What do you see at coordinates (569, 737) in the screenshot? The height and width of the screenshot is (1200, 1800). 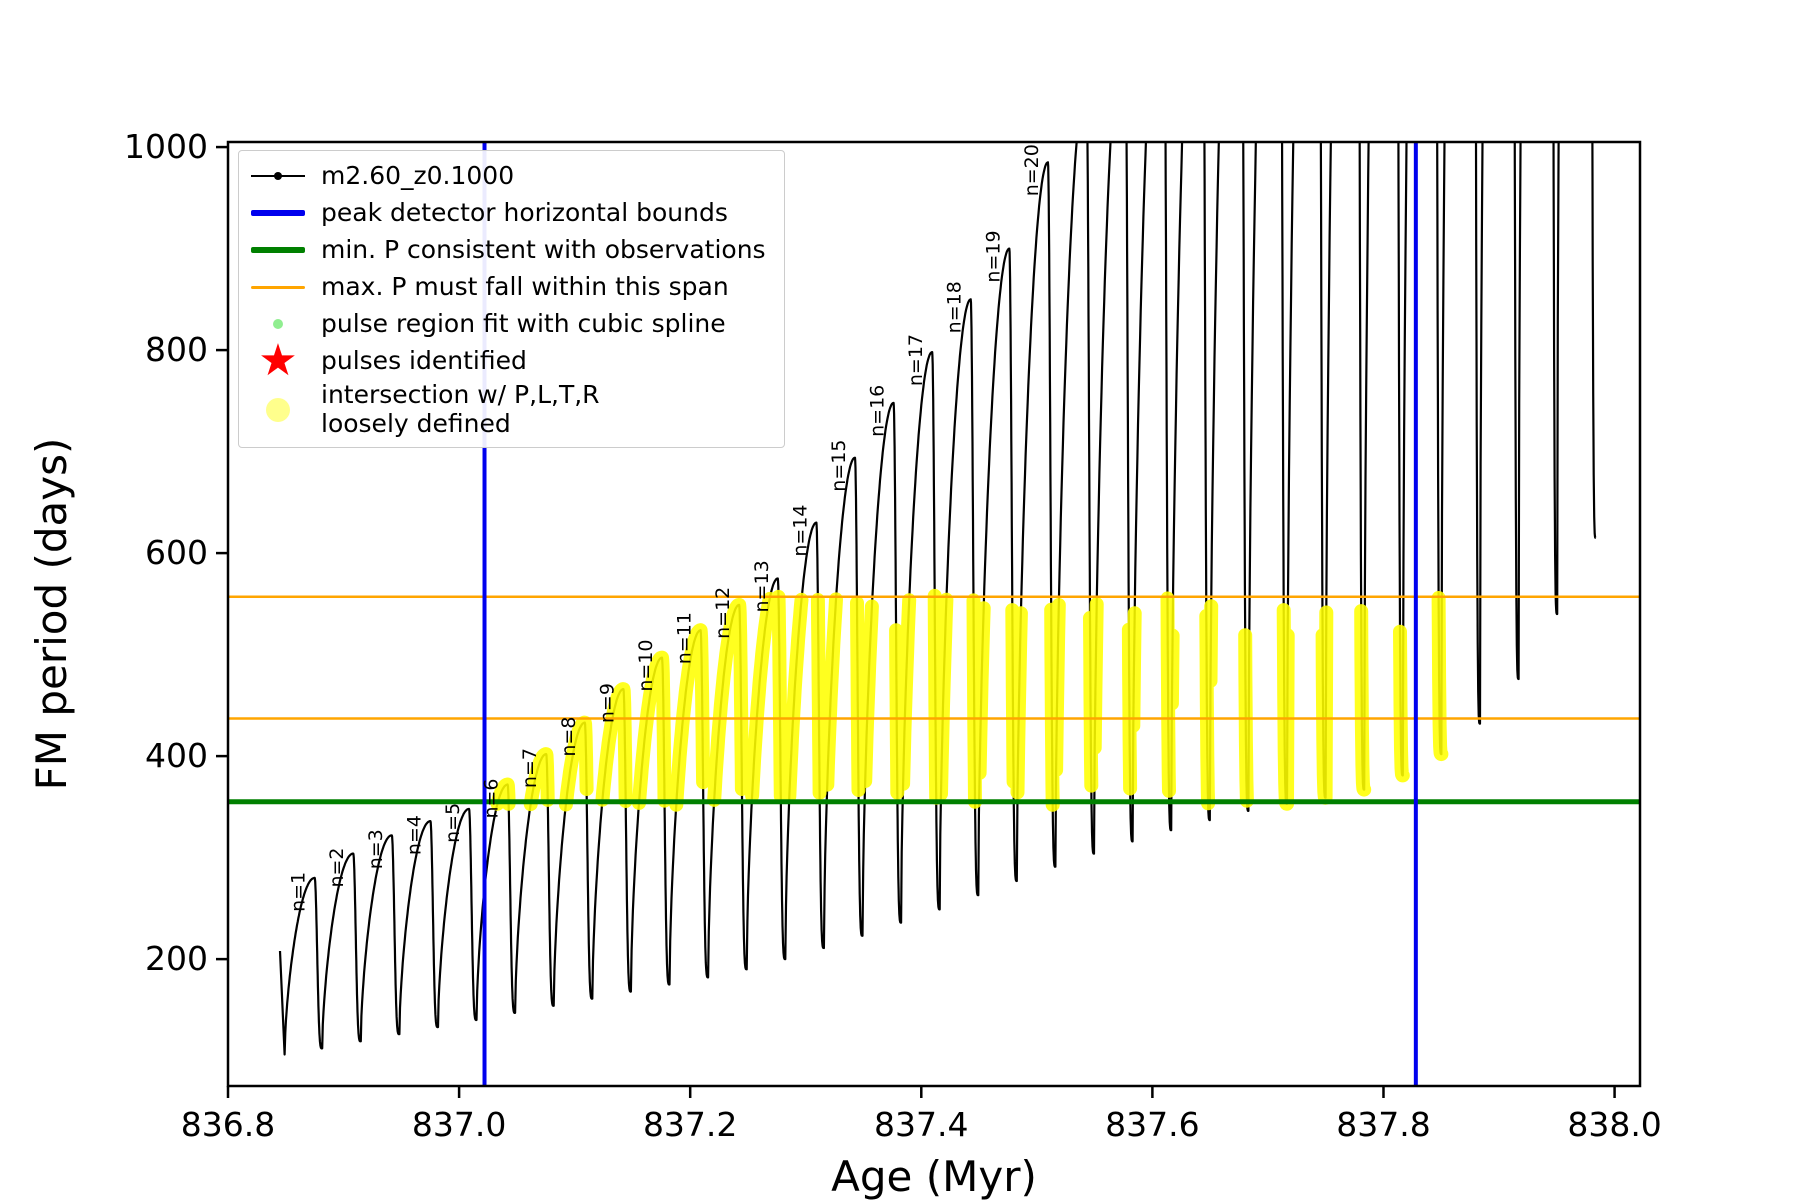 I see `pulse-label-n8: n=8` at bounding box center [569, 737].